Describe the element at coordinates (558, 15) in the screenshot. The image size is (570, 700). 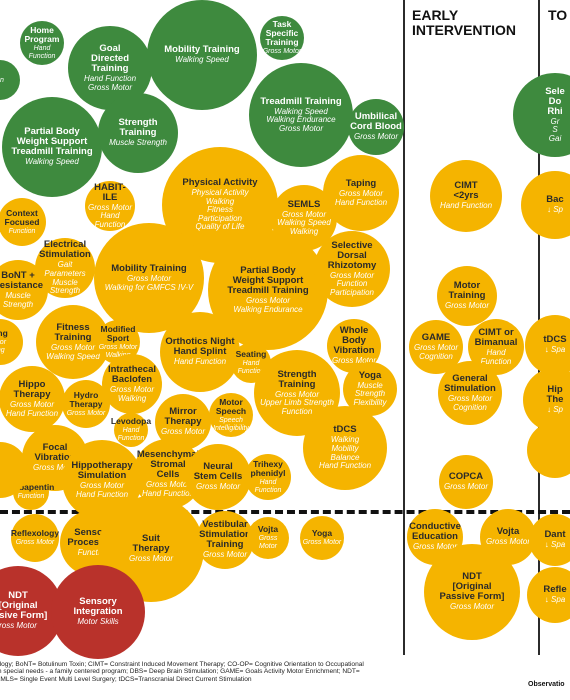
I see `header-right-column: TO` at that location.